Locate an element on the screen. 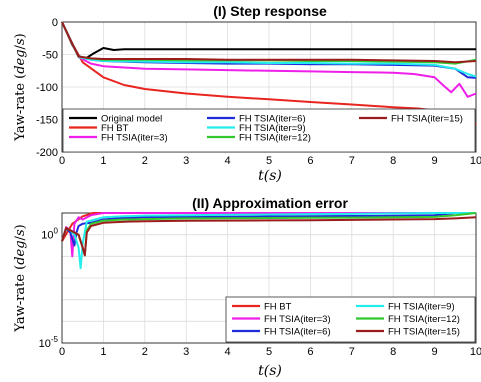 This screenshot has width=481, height=382. y-axis-label-approximation-error: Yaw-rate (deg/s) is located at coordinates (20, 278).